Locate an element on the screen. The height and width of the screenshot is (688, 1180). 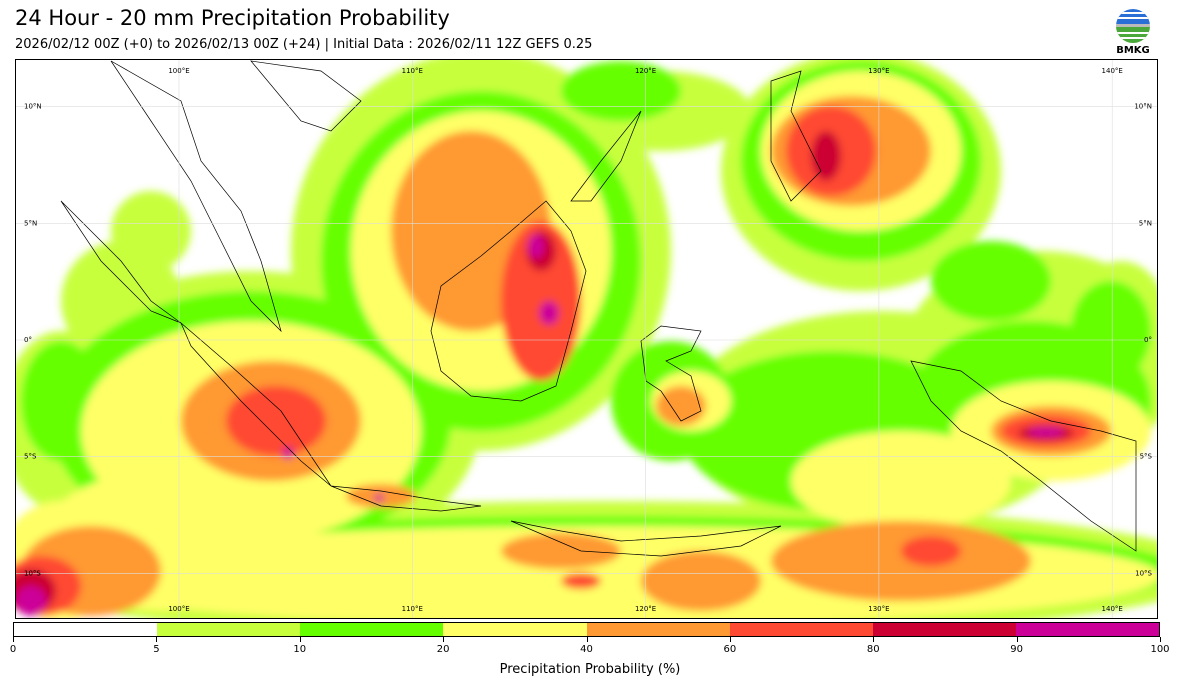
logo-text: BMKG is located at coordinates (1133, 50).